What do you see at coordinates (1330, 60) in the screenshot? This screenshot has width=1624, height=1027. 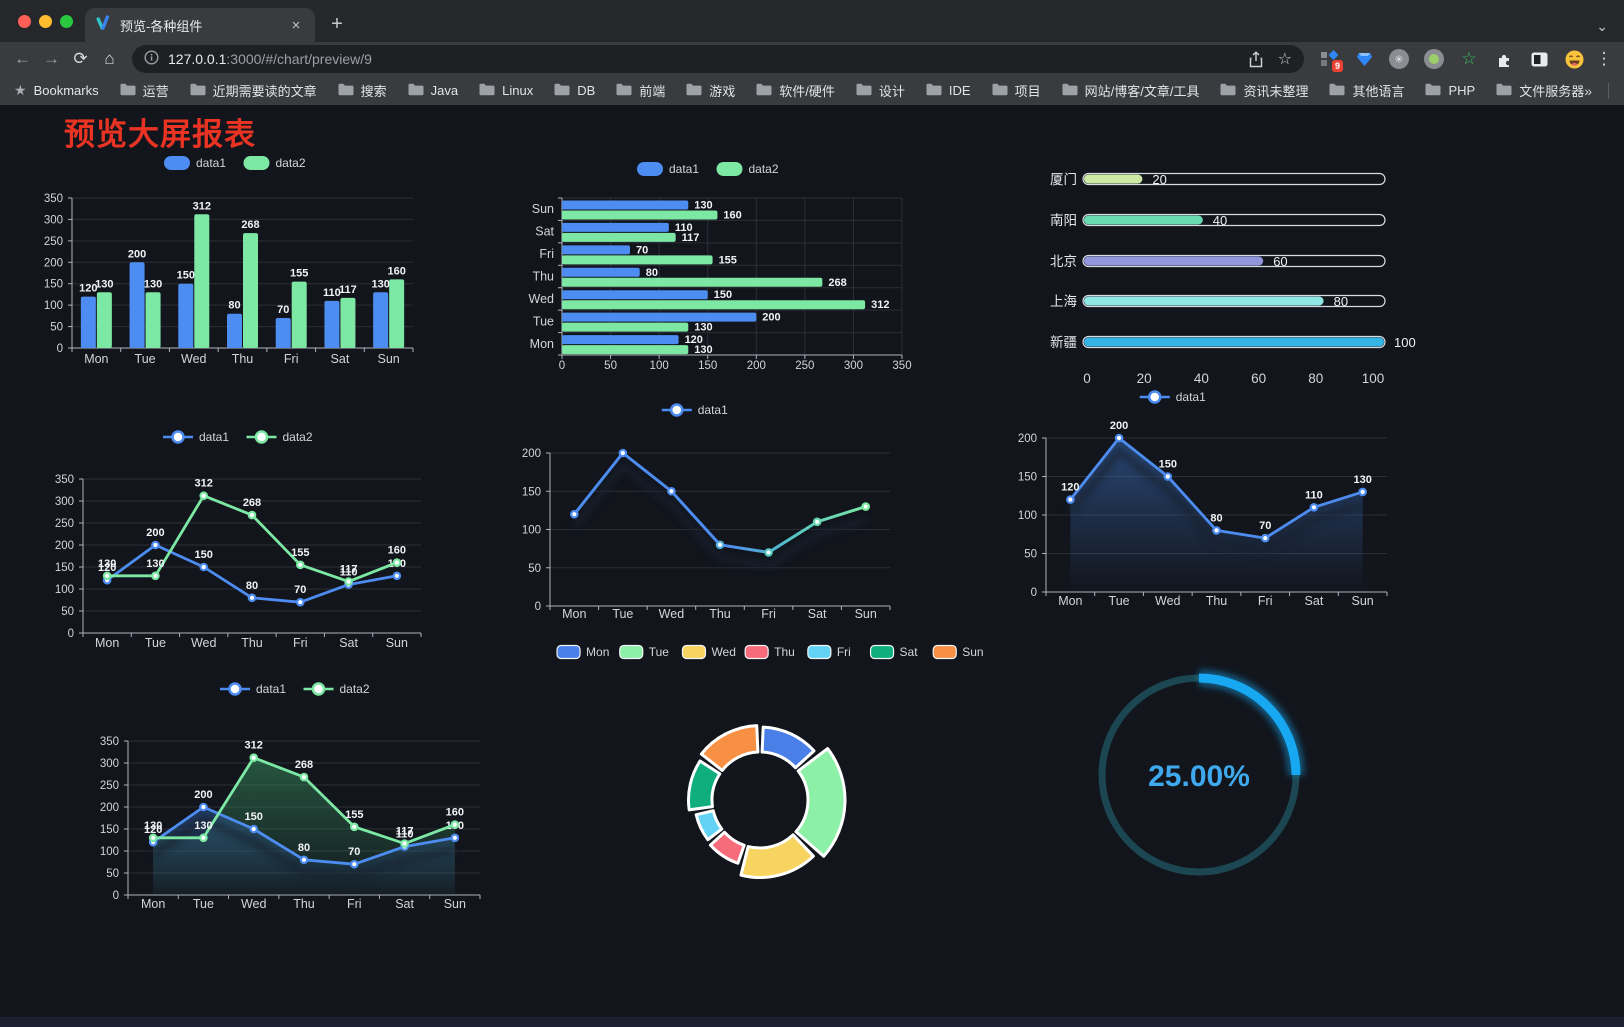 I see `extension-workspaces-icon: 9` at bounding box center [1330, 60].